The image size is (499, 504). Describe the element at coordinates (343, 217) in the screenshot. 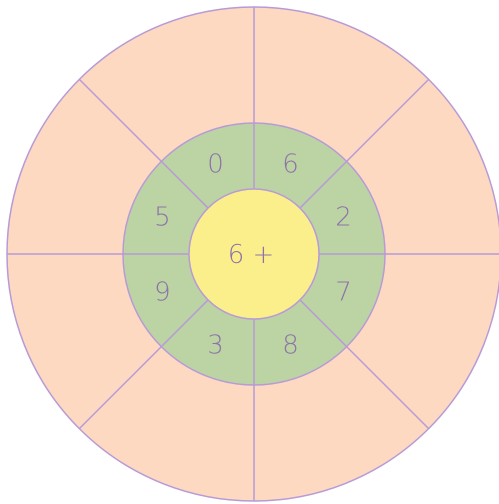

I see `ring-number: 2` at that location.